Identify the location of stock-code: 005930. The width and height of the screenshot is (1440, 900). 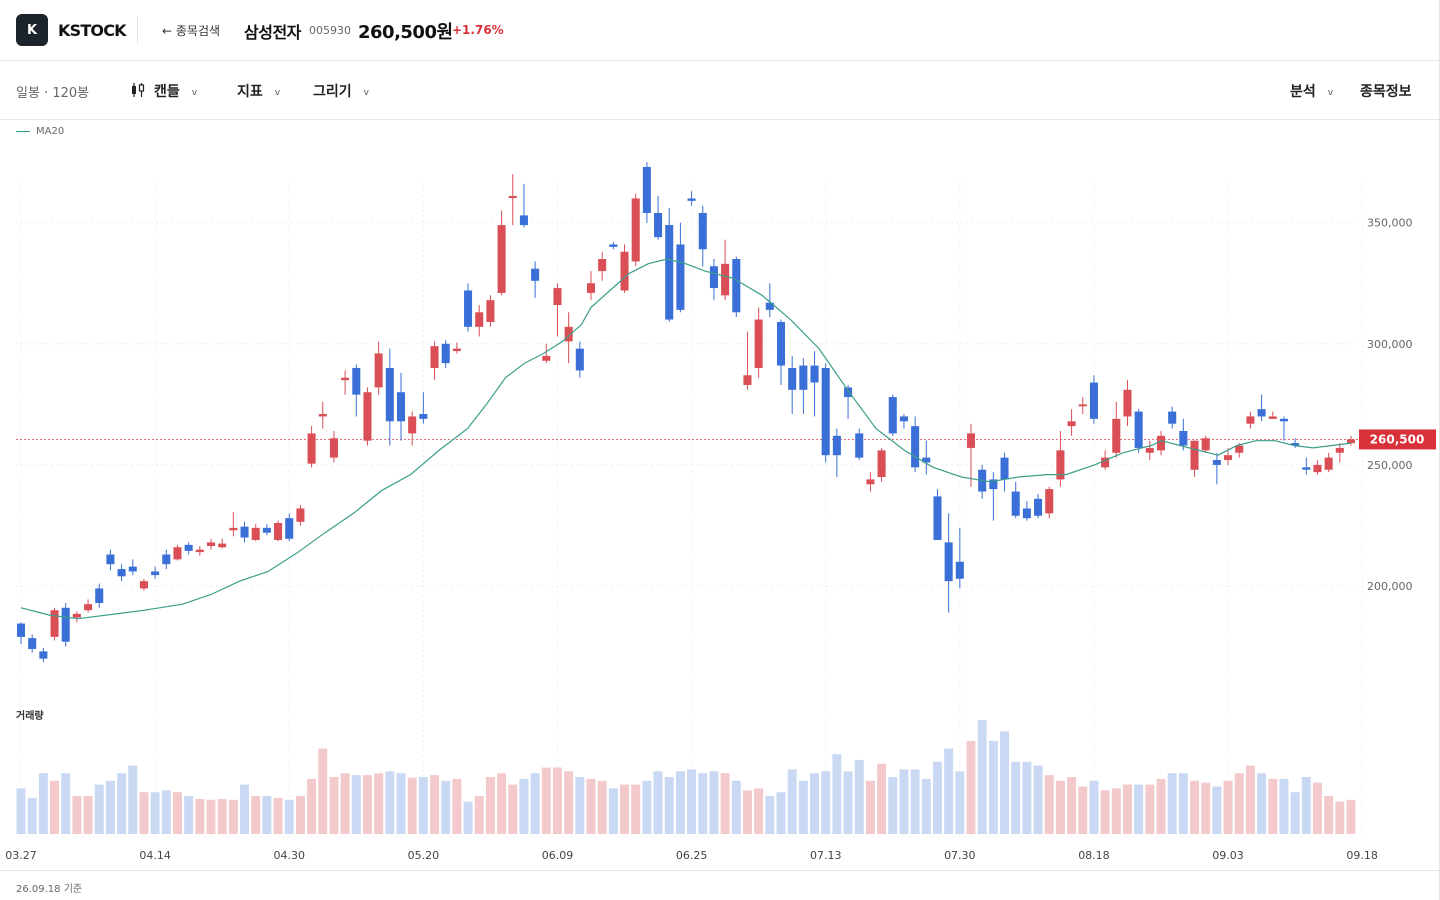
(330, 30).